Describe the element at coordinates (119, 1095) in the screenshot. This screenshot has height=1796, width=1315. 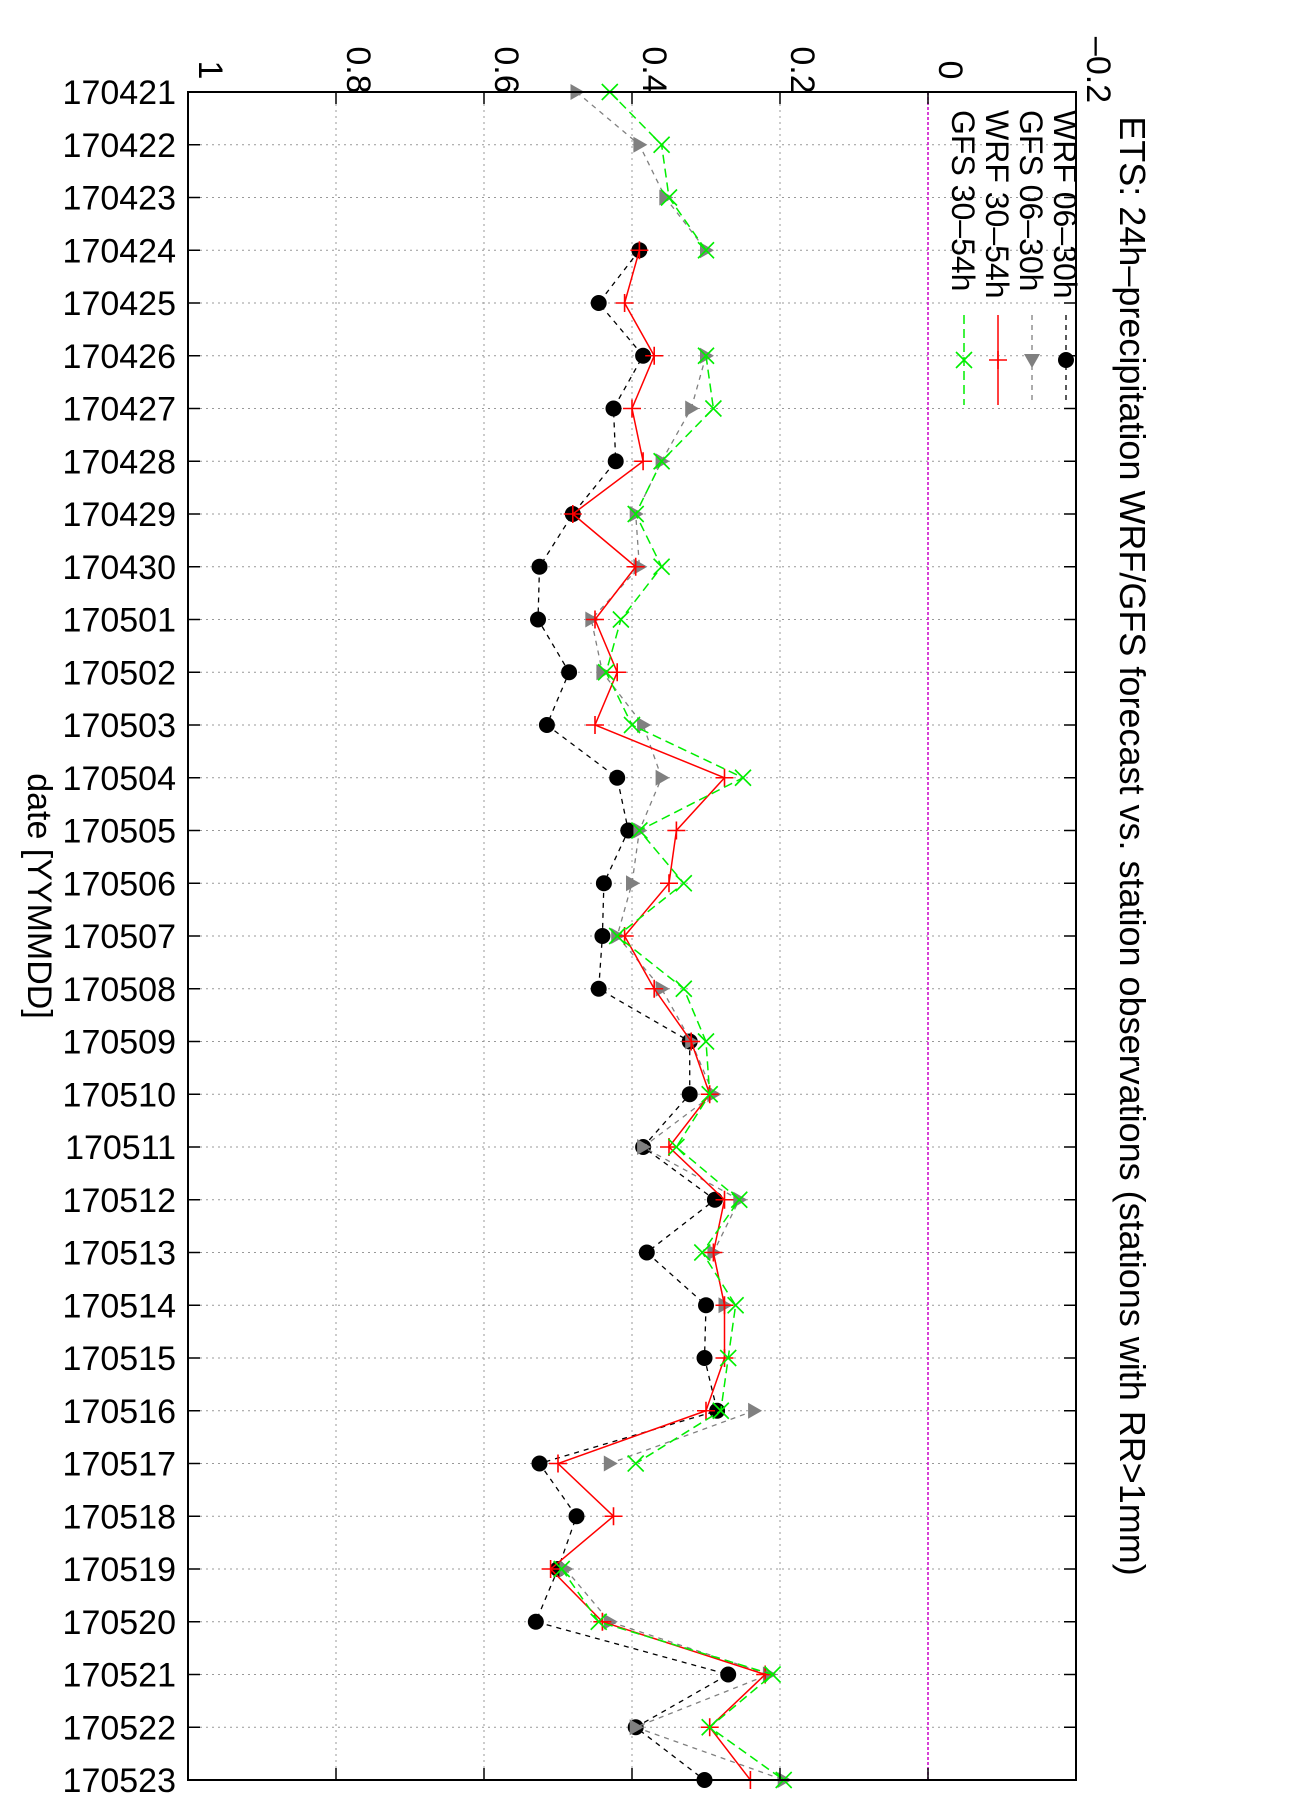
I see `date-tick-label: 170510` at that location.